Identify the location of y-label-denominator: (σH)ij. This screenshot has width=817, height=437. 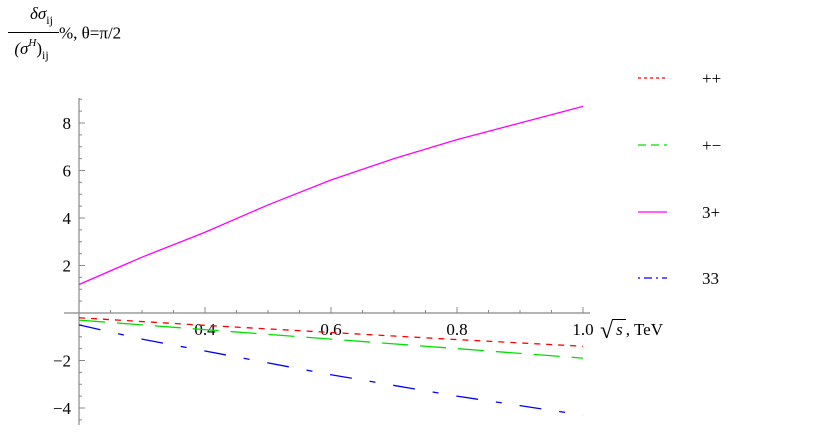
(33, 47).